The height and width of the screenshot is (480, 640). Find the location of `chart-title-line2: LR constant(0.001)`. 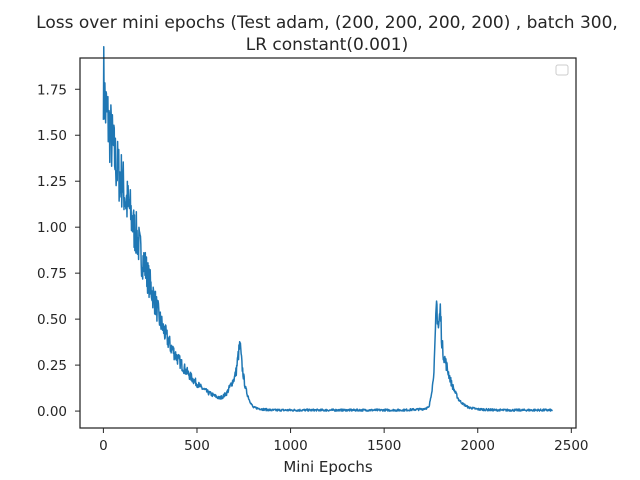

chart-title-line2: LR constant(0.001) is located at coordinates (327, 45).